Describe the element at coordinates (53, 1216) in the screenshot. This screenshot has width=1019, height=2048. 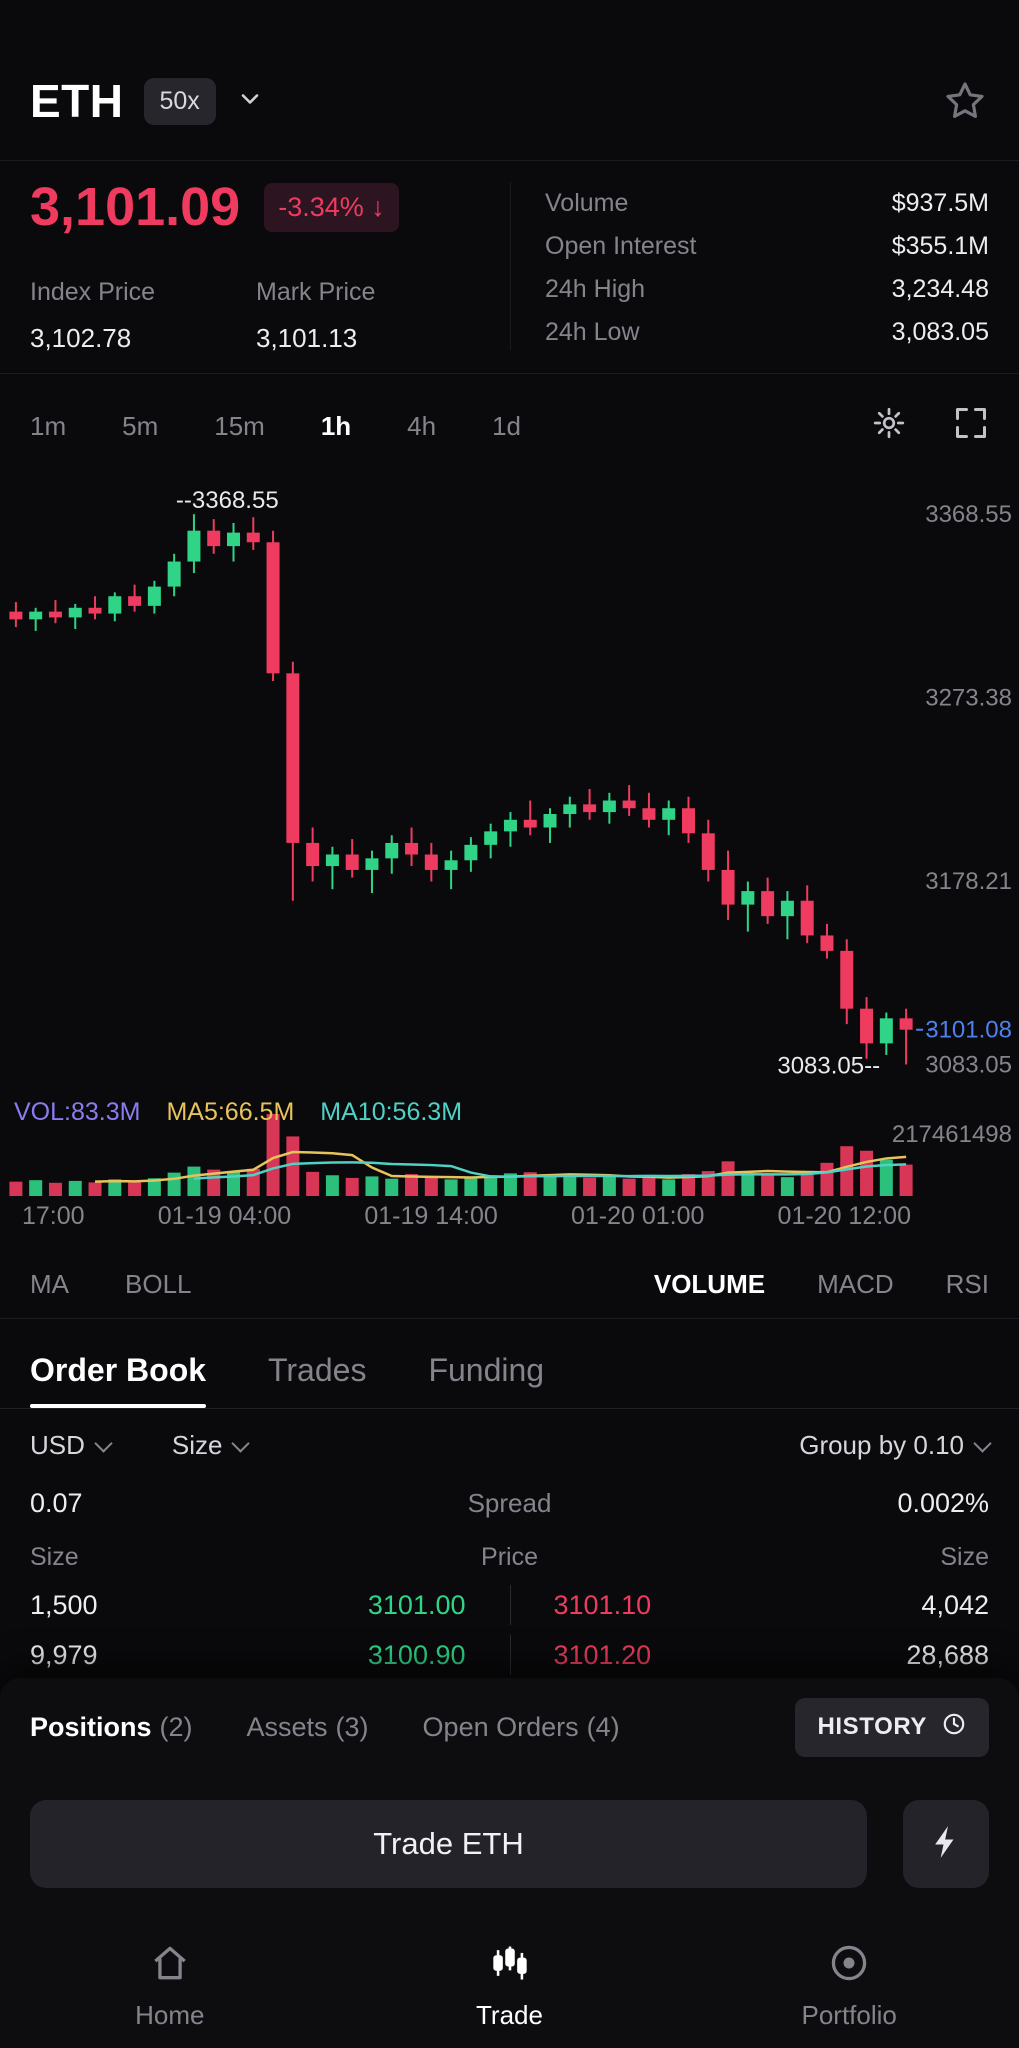
I see `time-label: 17:00` at that location.